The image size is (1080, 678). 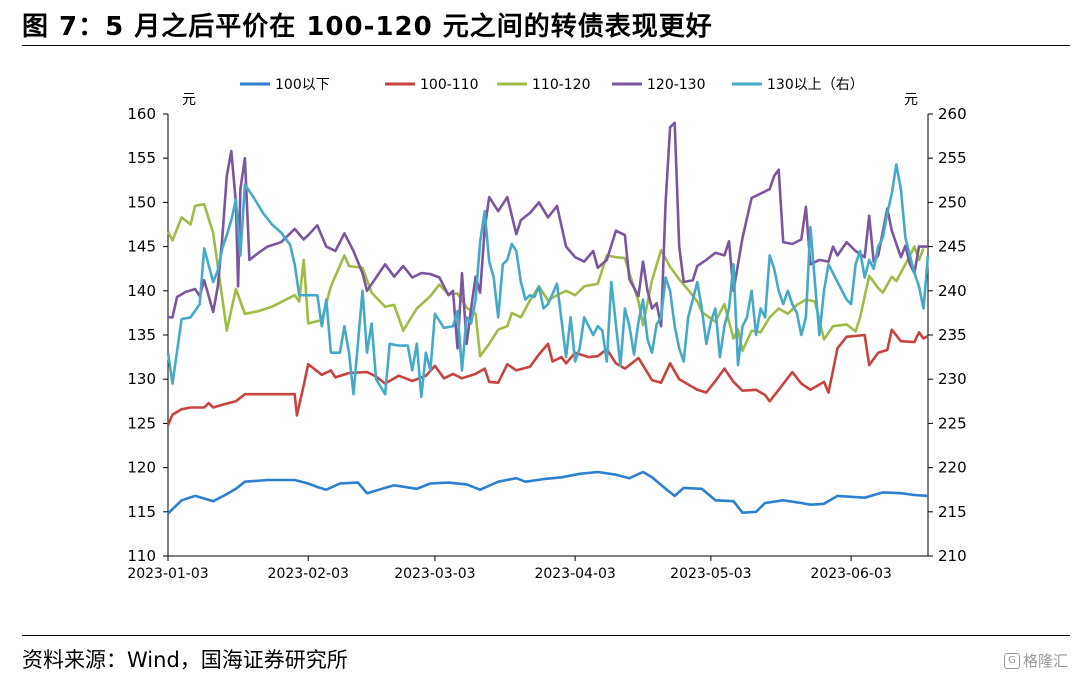 What do you see at coordinates (141, 512) in the screenshot?
I see `left-tick-label: 115` at bounding box center [141, 512].